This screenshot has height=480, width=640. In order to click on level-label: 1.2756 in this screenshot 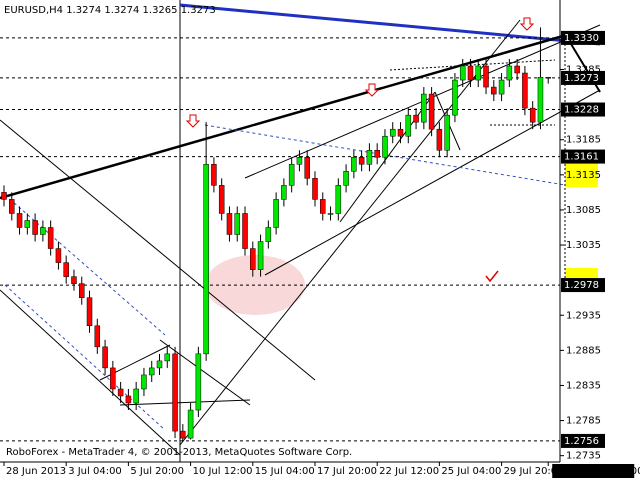, I will do `click(581, 441)`.